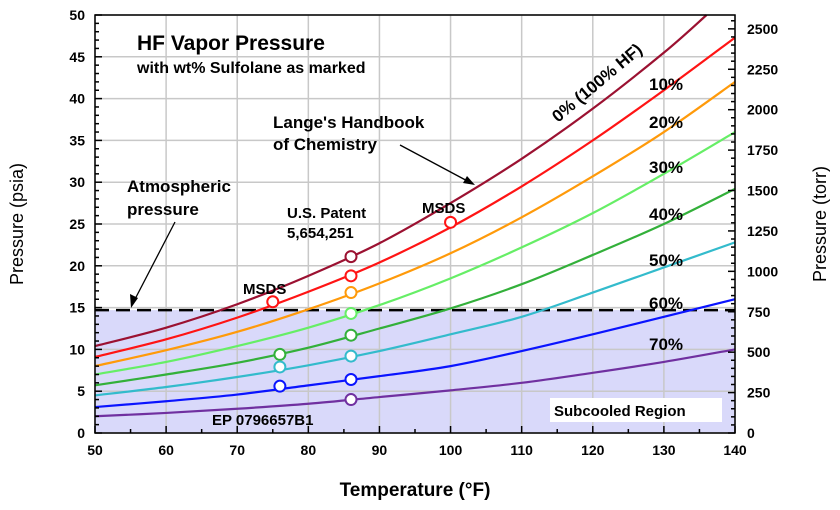 This screenshot has height=510, width=840. Describe the element at coordinates (762, 69) in the screenshot. I see `y2-tick-label: 2250` at that location.